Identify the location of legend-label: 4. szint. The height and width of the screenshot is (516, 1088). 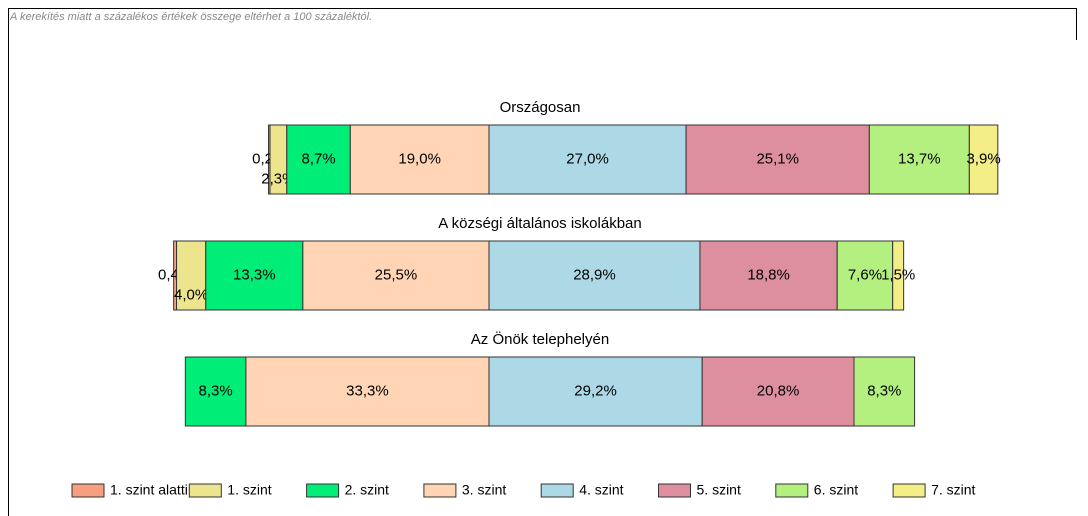
(601, 490).